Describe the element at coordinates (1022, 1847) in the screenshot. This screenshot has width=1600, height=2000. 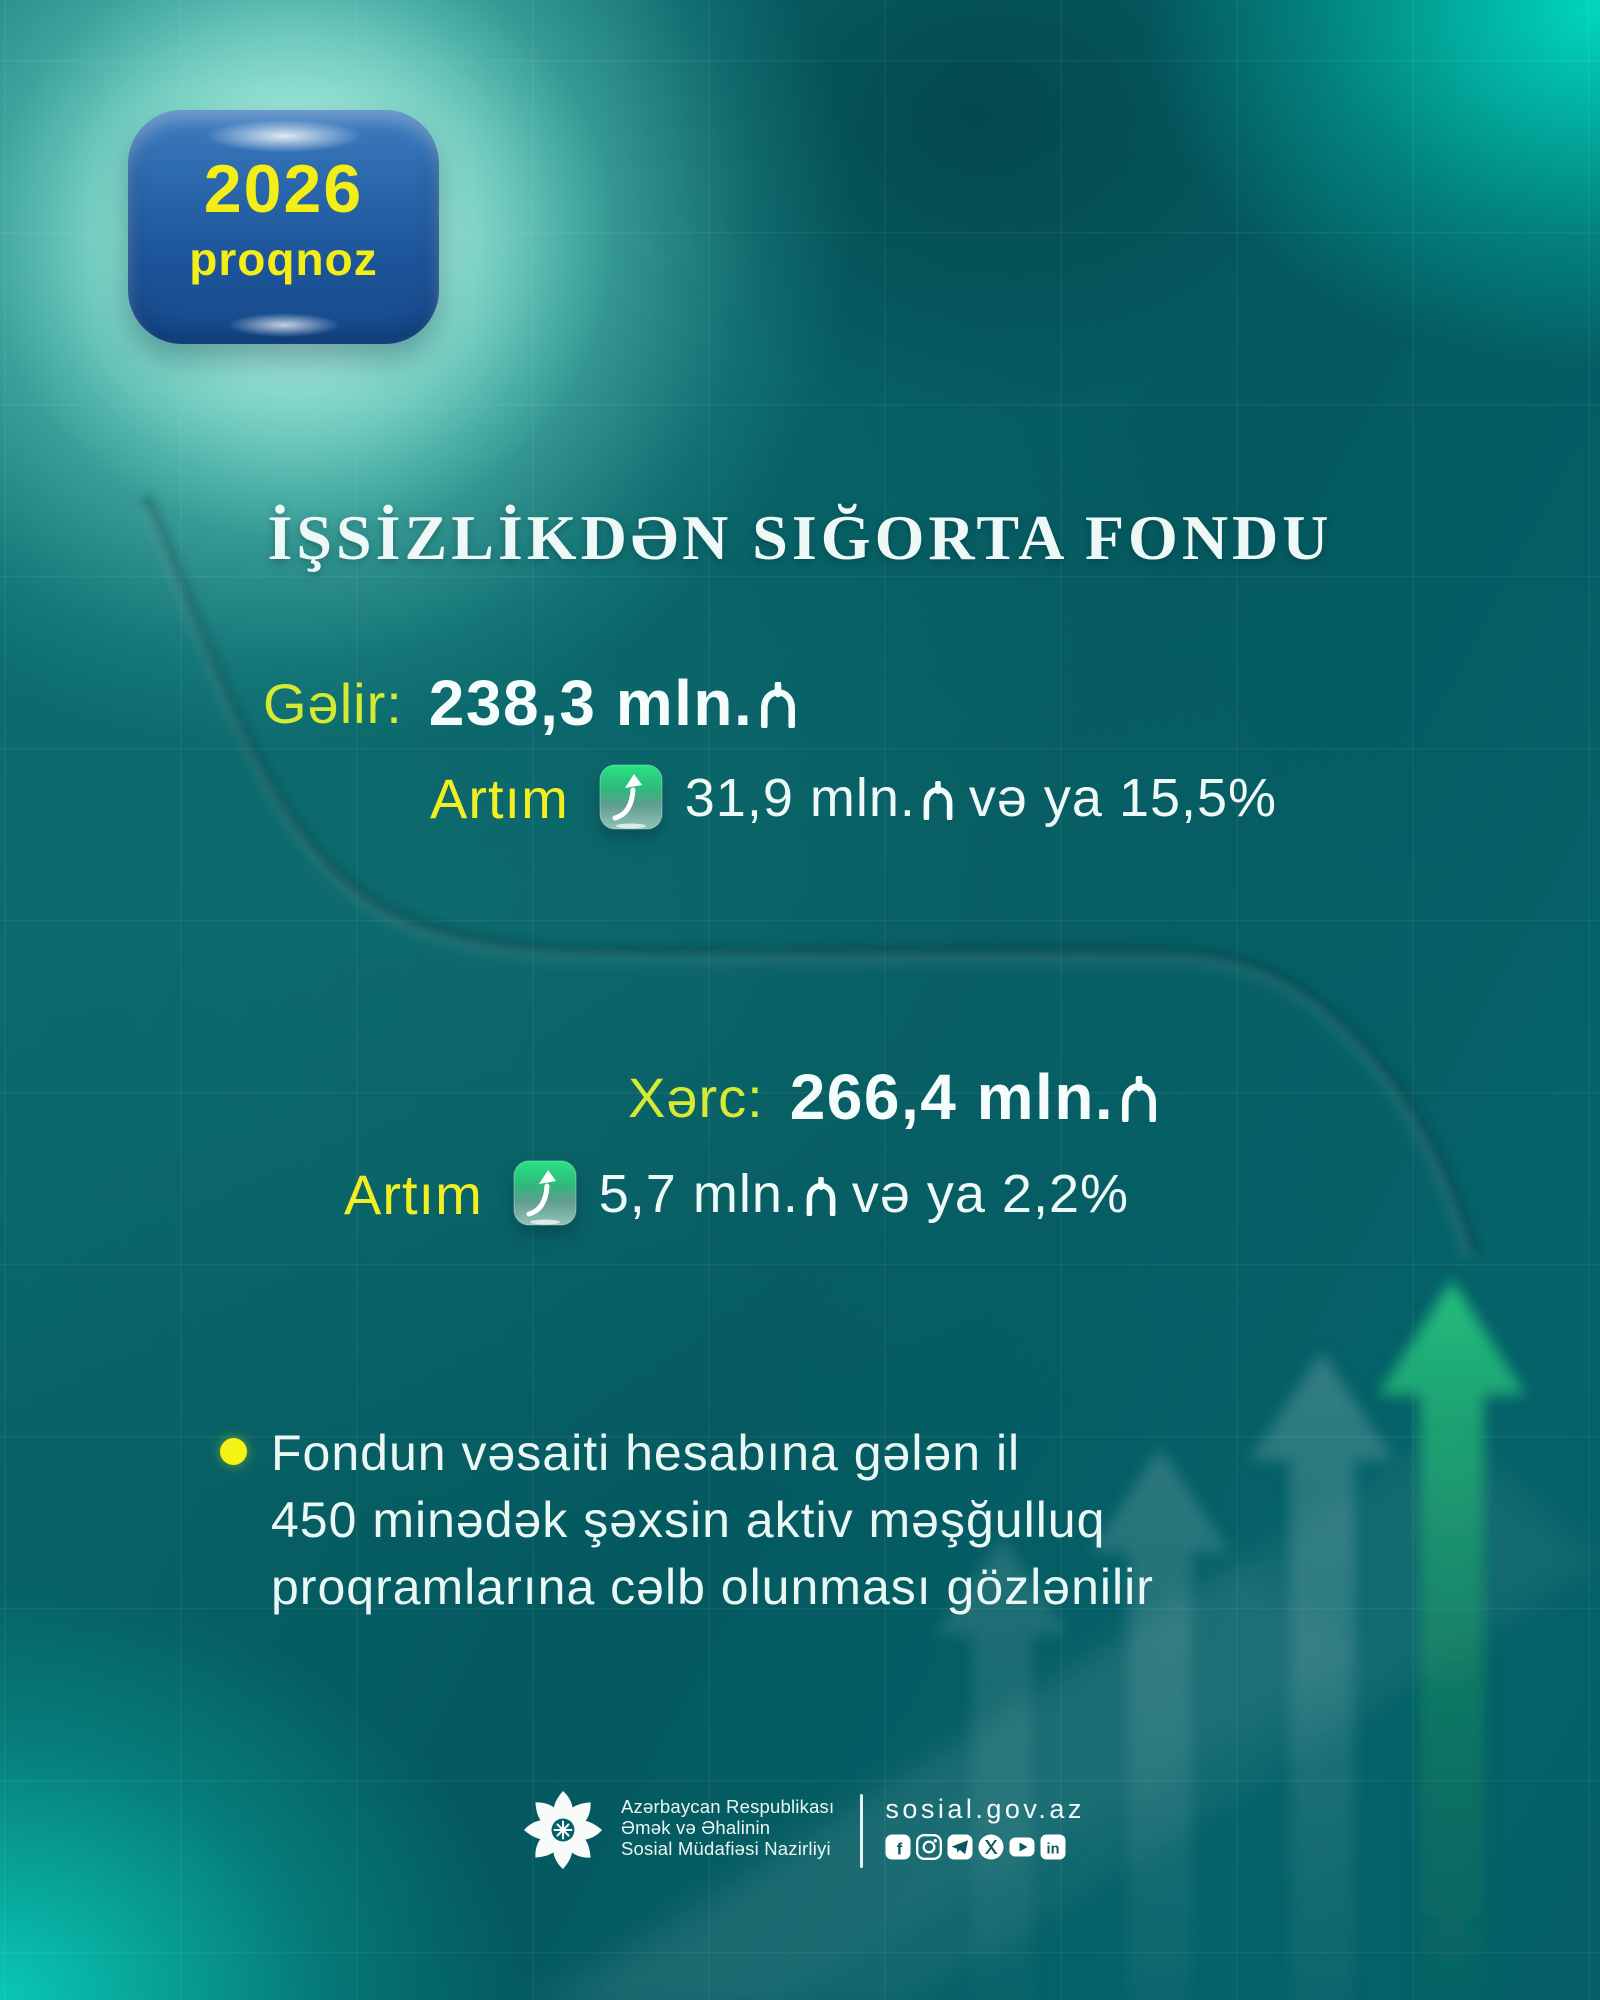
I see `youtube-icon` at that location.